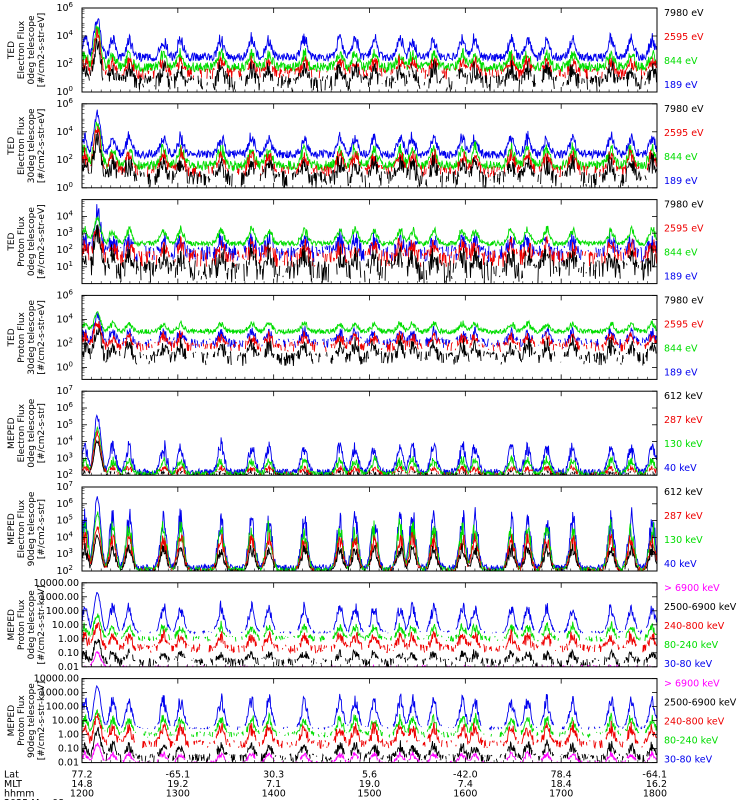  Describe the element at coordinates (273, 784) in the screenshot. I see `time-axis-mlt: 7.1` at that location.